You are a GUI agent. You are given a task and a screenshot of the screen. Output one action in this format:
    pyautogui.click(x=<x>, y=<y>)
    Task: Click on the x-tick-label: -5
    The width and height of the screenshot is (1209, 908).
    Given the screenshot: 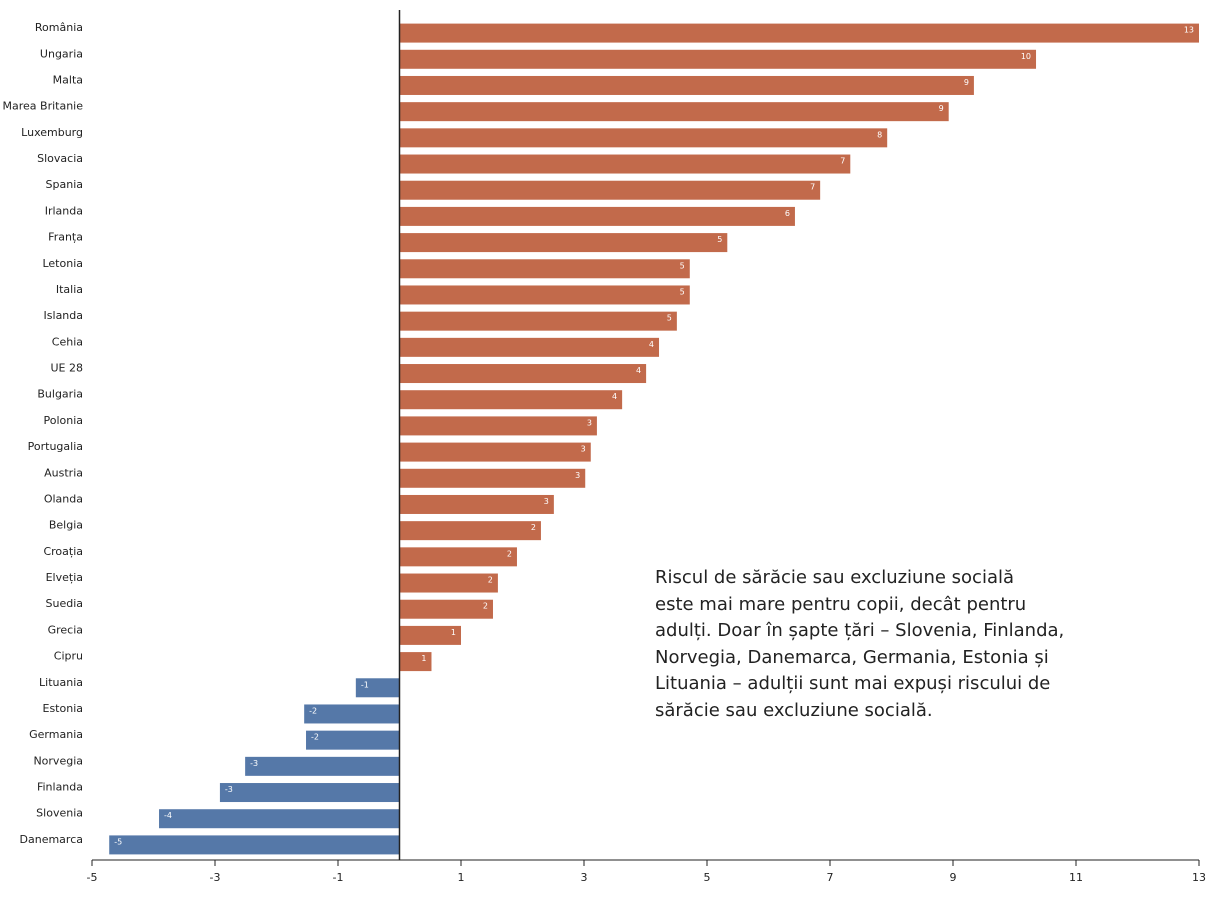 What is the action you would take?
    pyautogui.click(x=92, y=877)
    